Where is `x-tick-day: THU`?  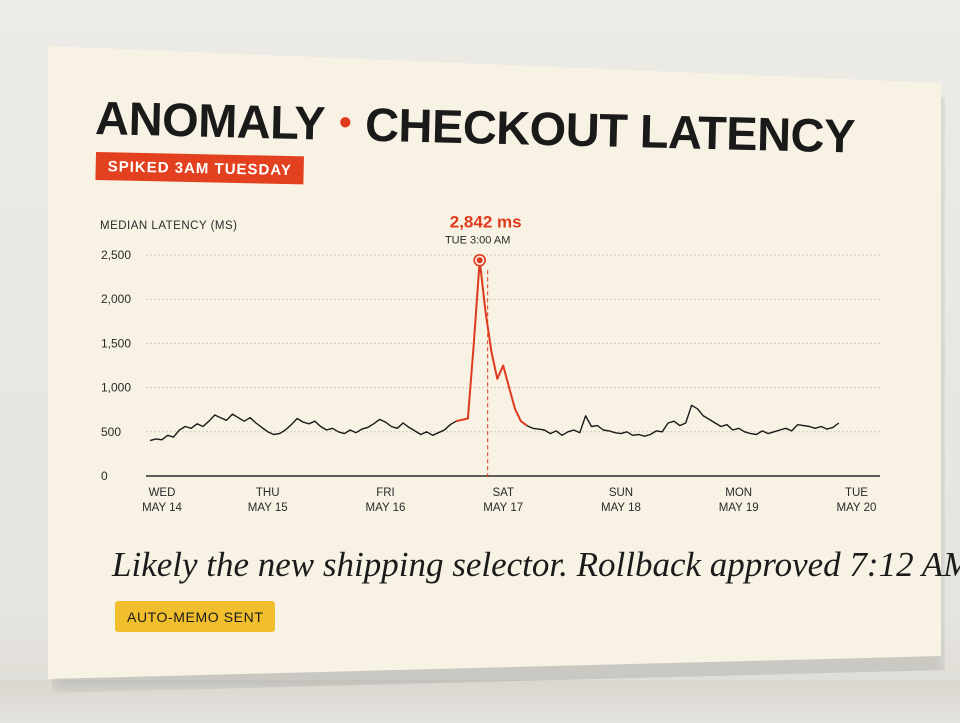 x-tick-day: THU is located at coordinates (268, 493).